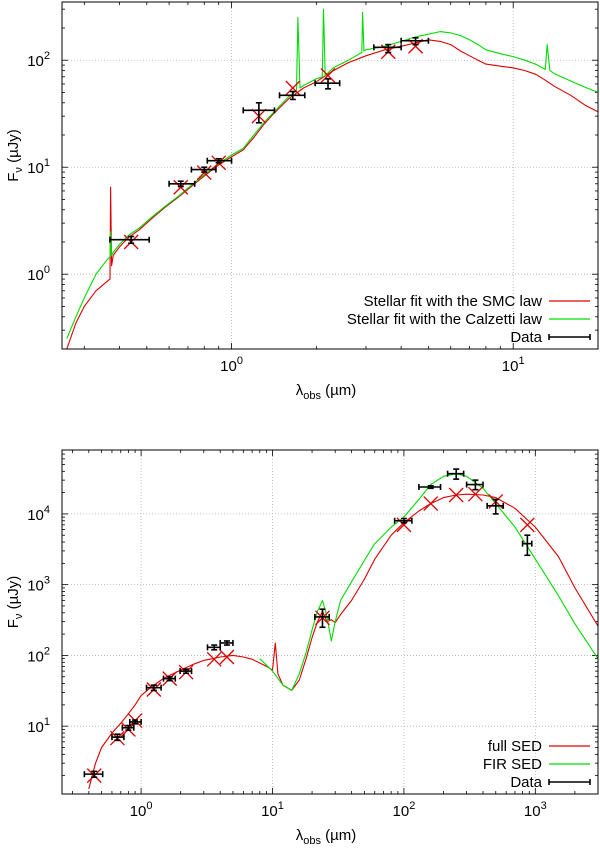  Describe the element at coordinates (515, 746) in the screenshot. I see `legend-label: full SED` at that location.